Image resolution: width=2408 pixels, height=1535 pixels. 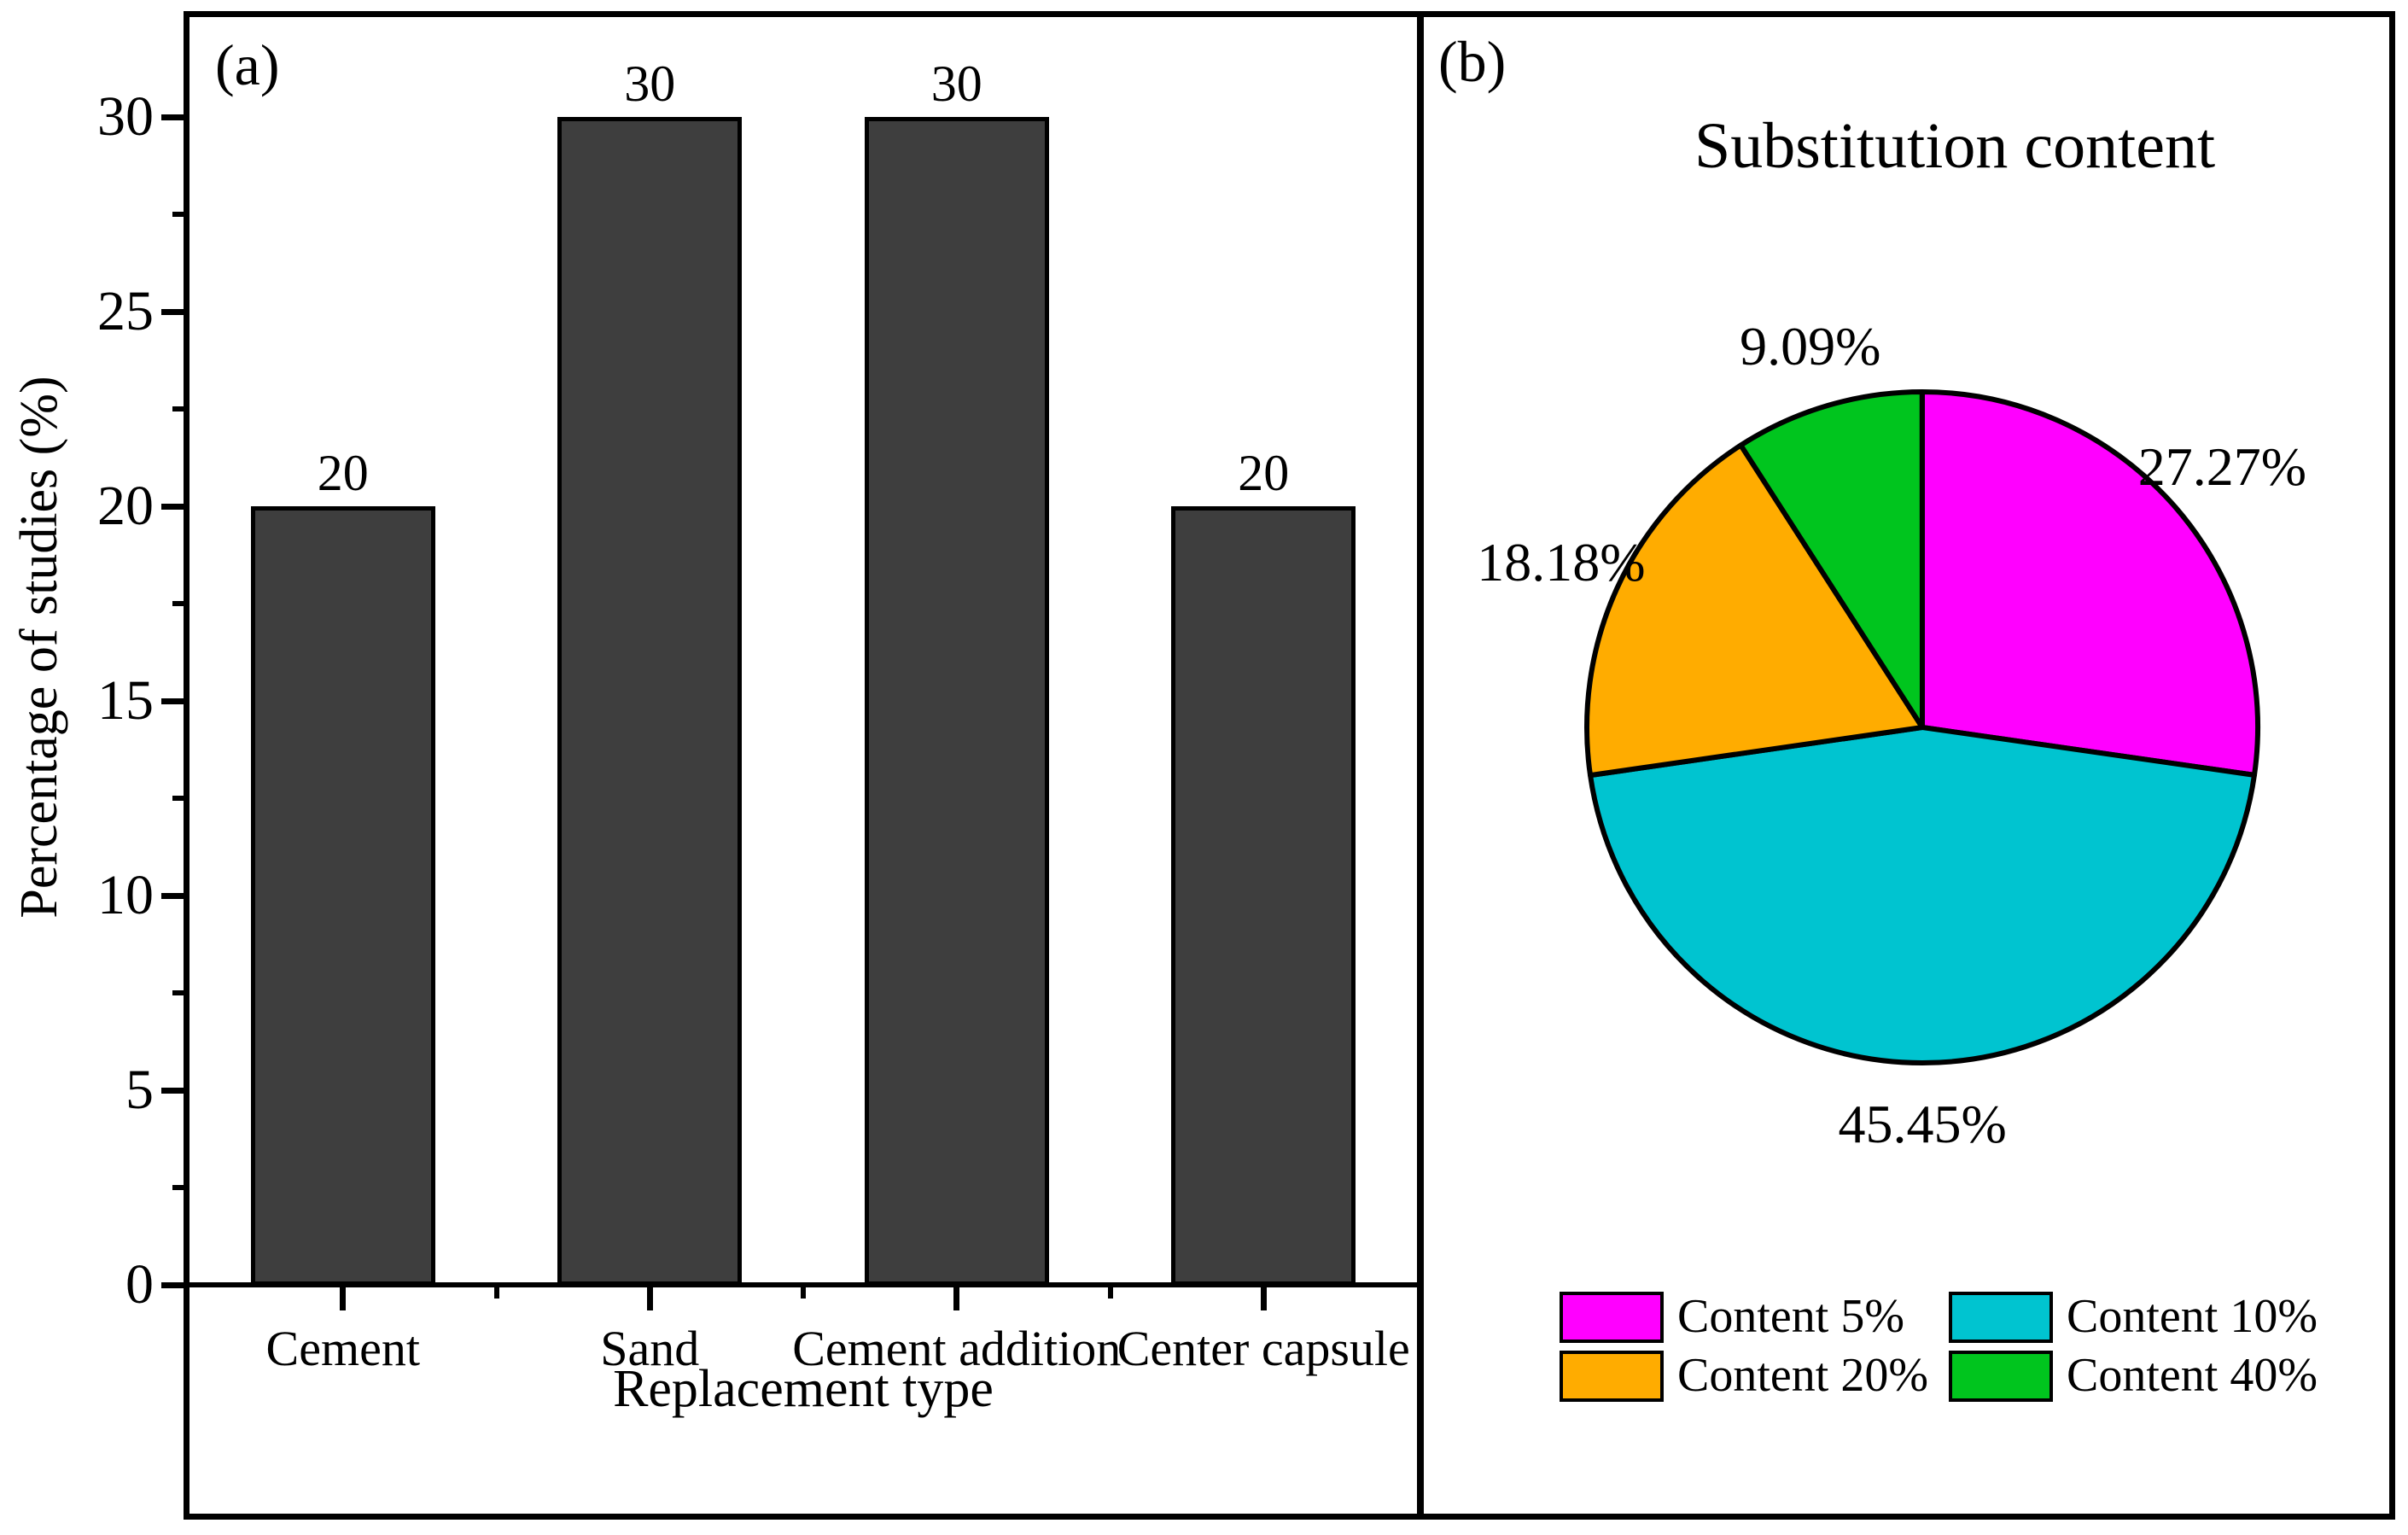 I want to click on legend-label: Content 5%, so click(x=1790, y=1316).